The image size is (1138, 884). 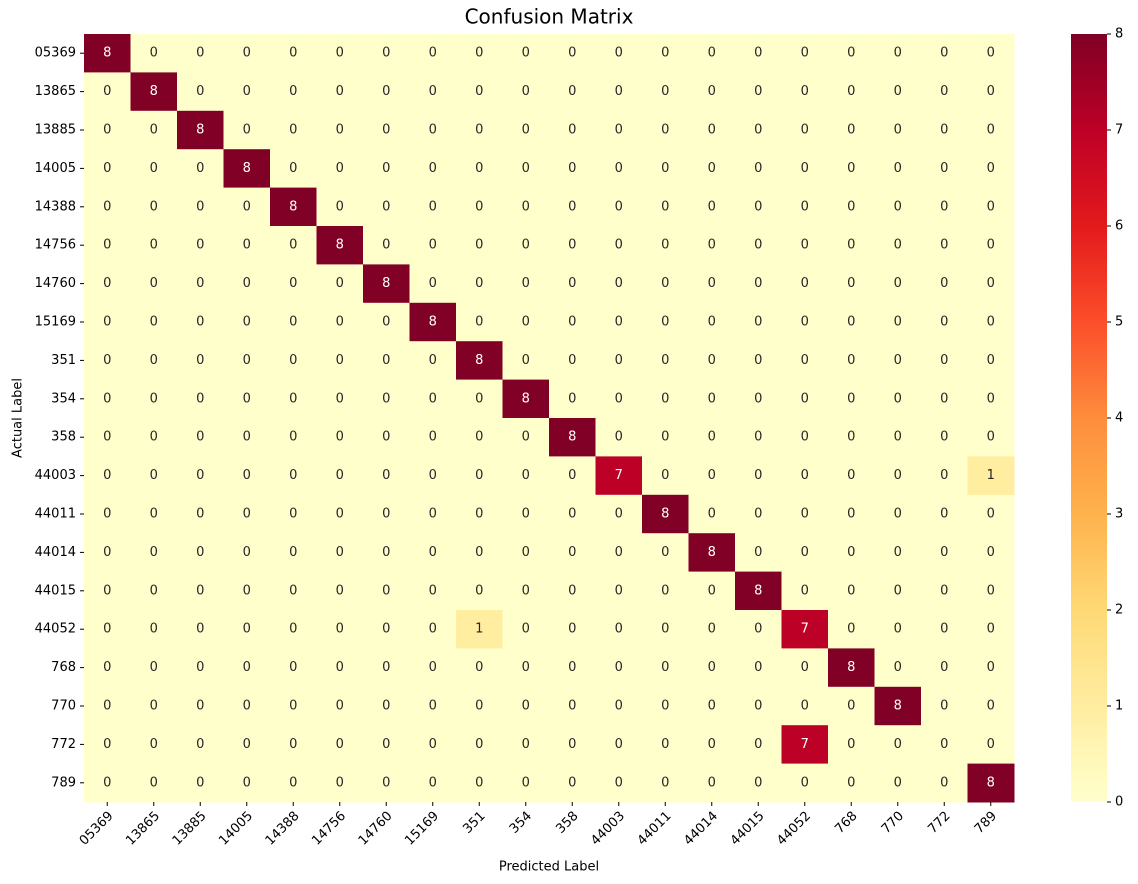 What do you see at coordinates (701, 829) in the screenshot?
I see `x-tick-label: 44014` at bounding box center [701, 829].